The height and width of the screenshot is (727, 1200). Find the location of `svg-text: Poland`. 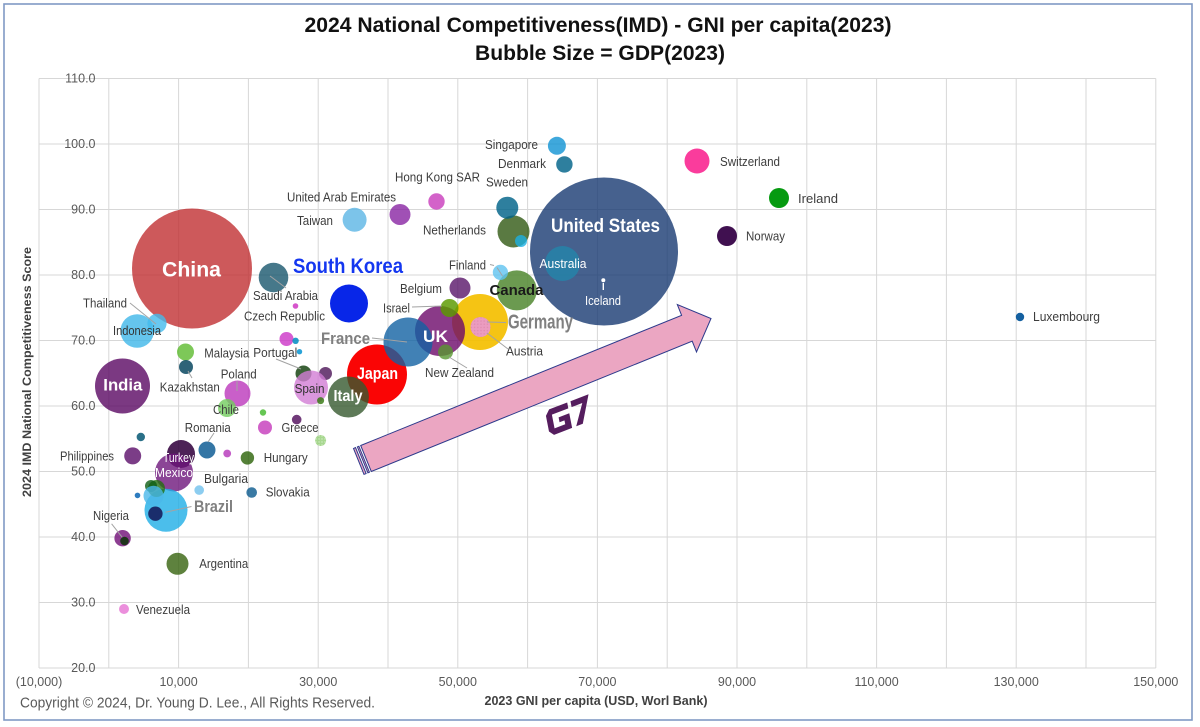

svg-text: Poland is located at coordinates (239, 375).